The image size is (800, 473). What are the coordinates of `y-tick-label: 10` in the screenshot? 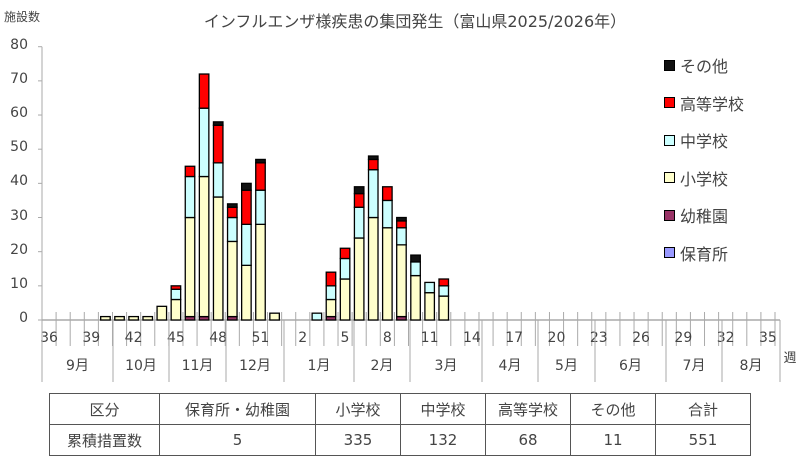 It's located at (19, 283).